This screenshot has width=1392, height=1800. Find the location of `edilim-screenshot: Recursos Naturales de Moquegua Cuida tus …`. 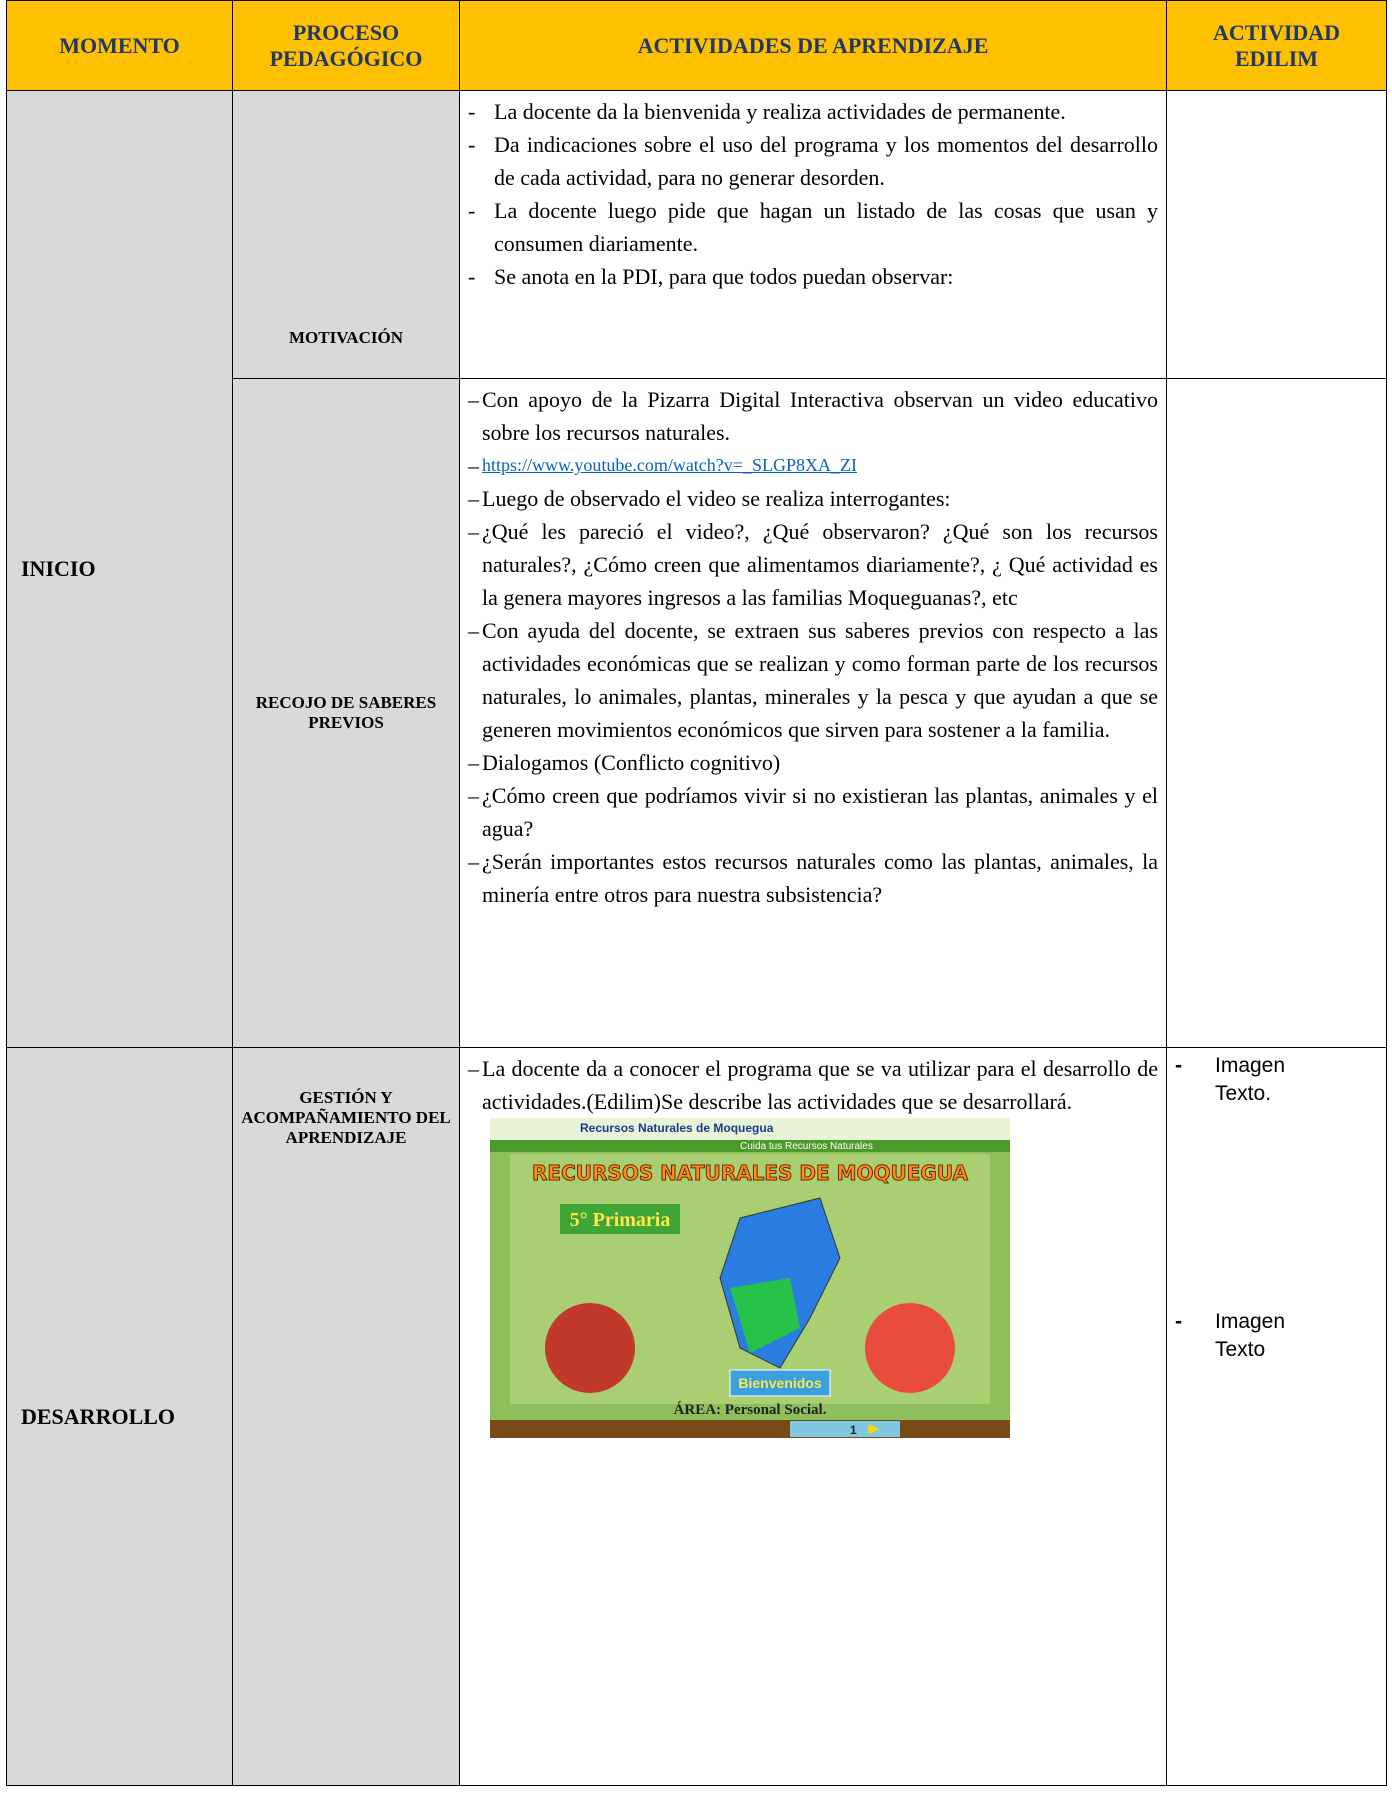

edilim-screenshot: Recursos Naturales de Moquegua Cuida tus … is located at coordinates (750, 1278).